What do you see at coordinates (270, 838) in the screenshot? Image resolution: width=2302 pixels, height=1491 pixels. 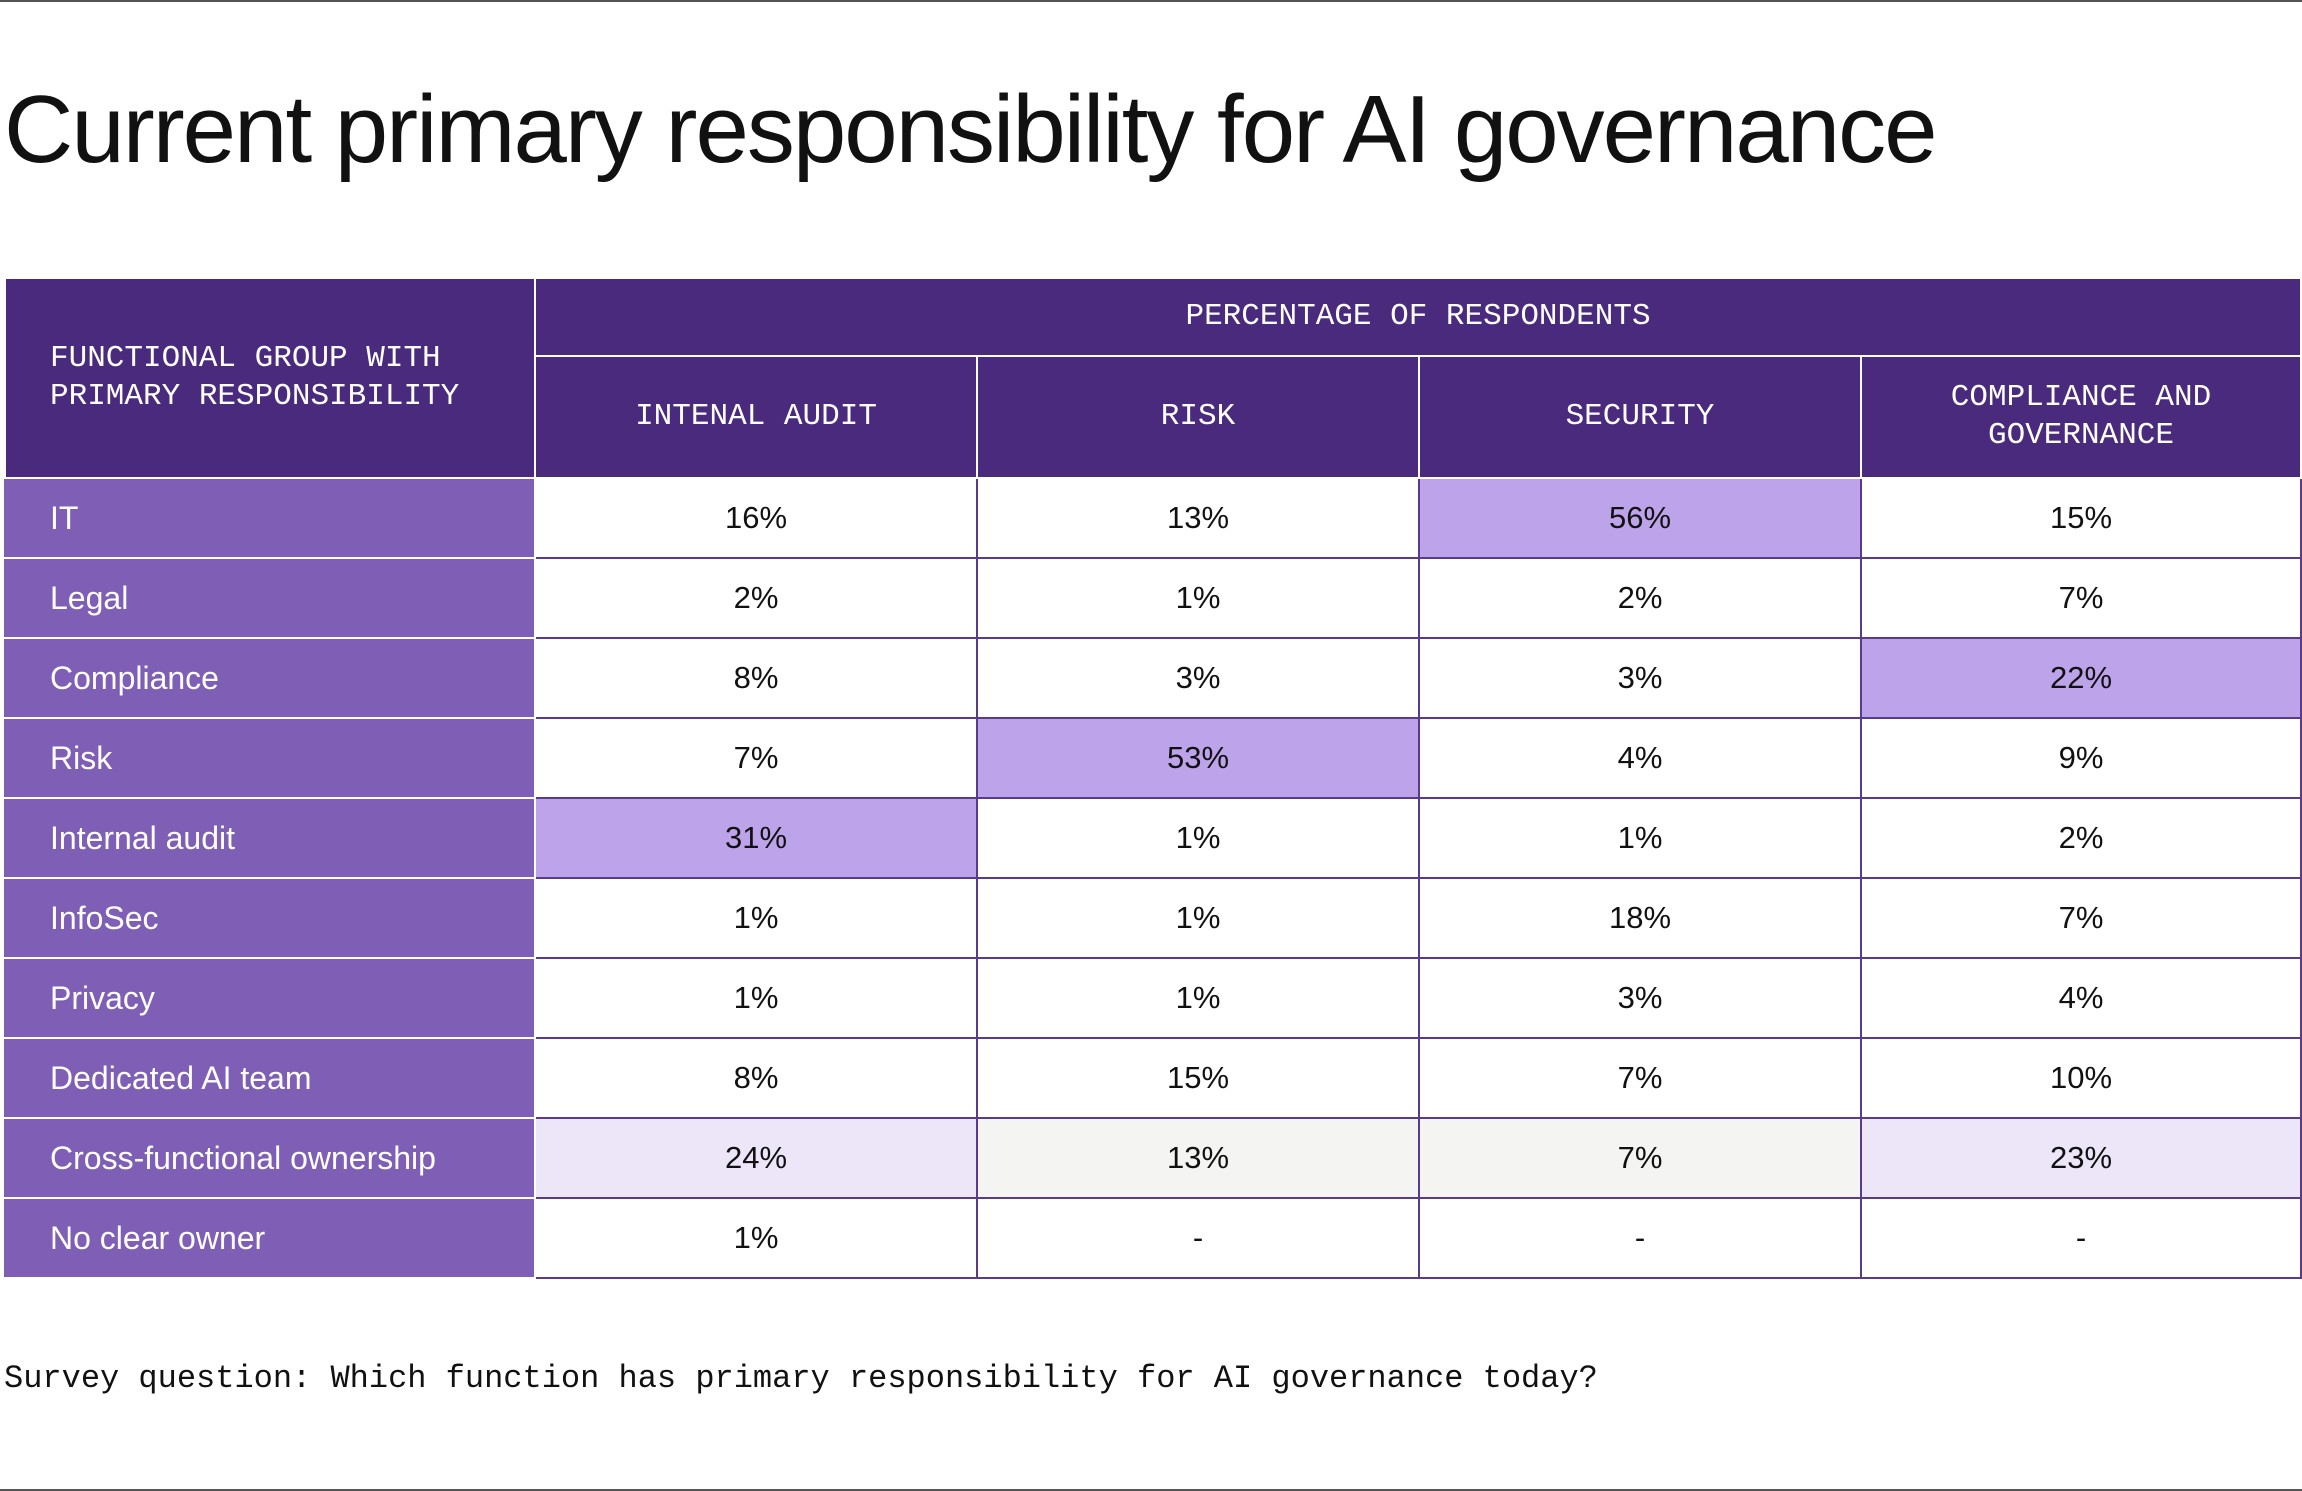 I see `row-label: Internal audit` at bounding box center [270, 838].